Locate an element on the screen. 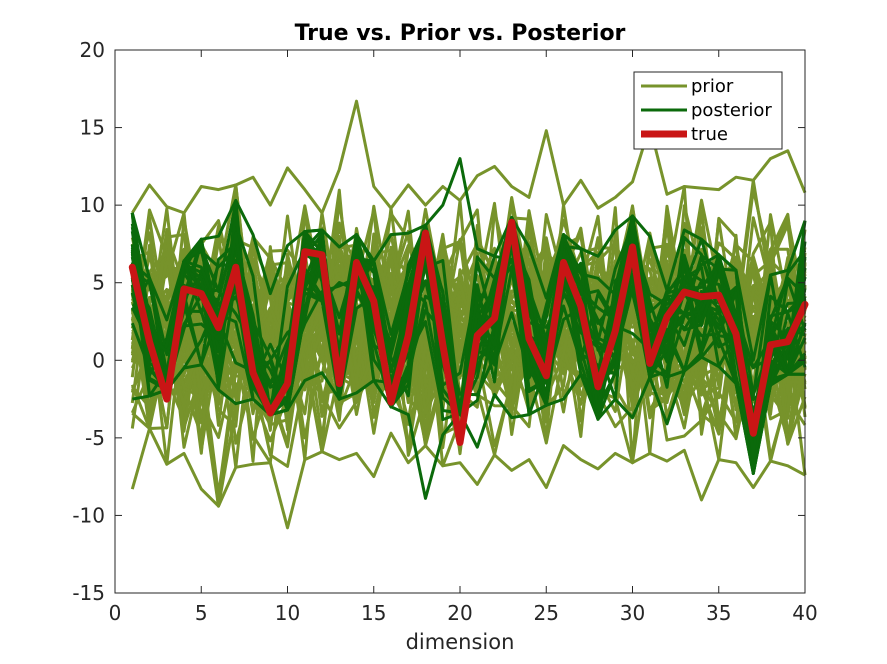  x-tick-label: 25 is located at coordinates (546, 613).